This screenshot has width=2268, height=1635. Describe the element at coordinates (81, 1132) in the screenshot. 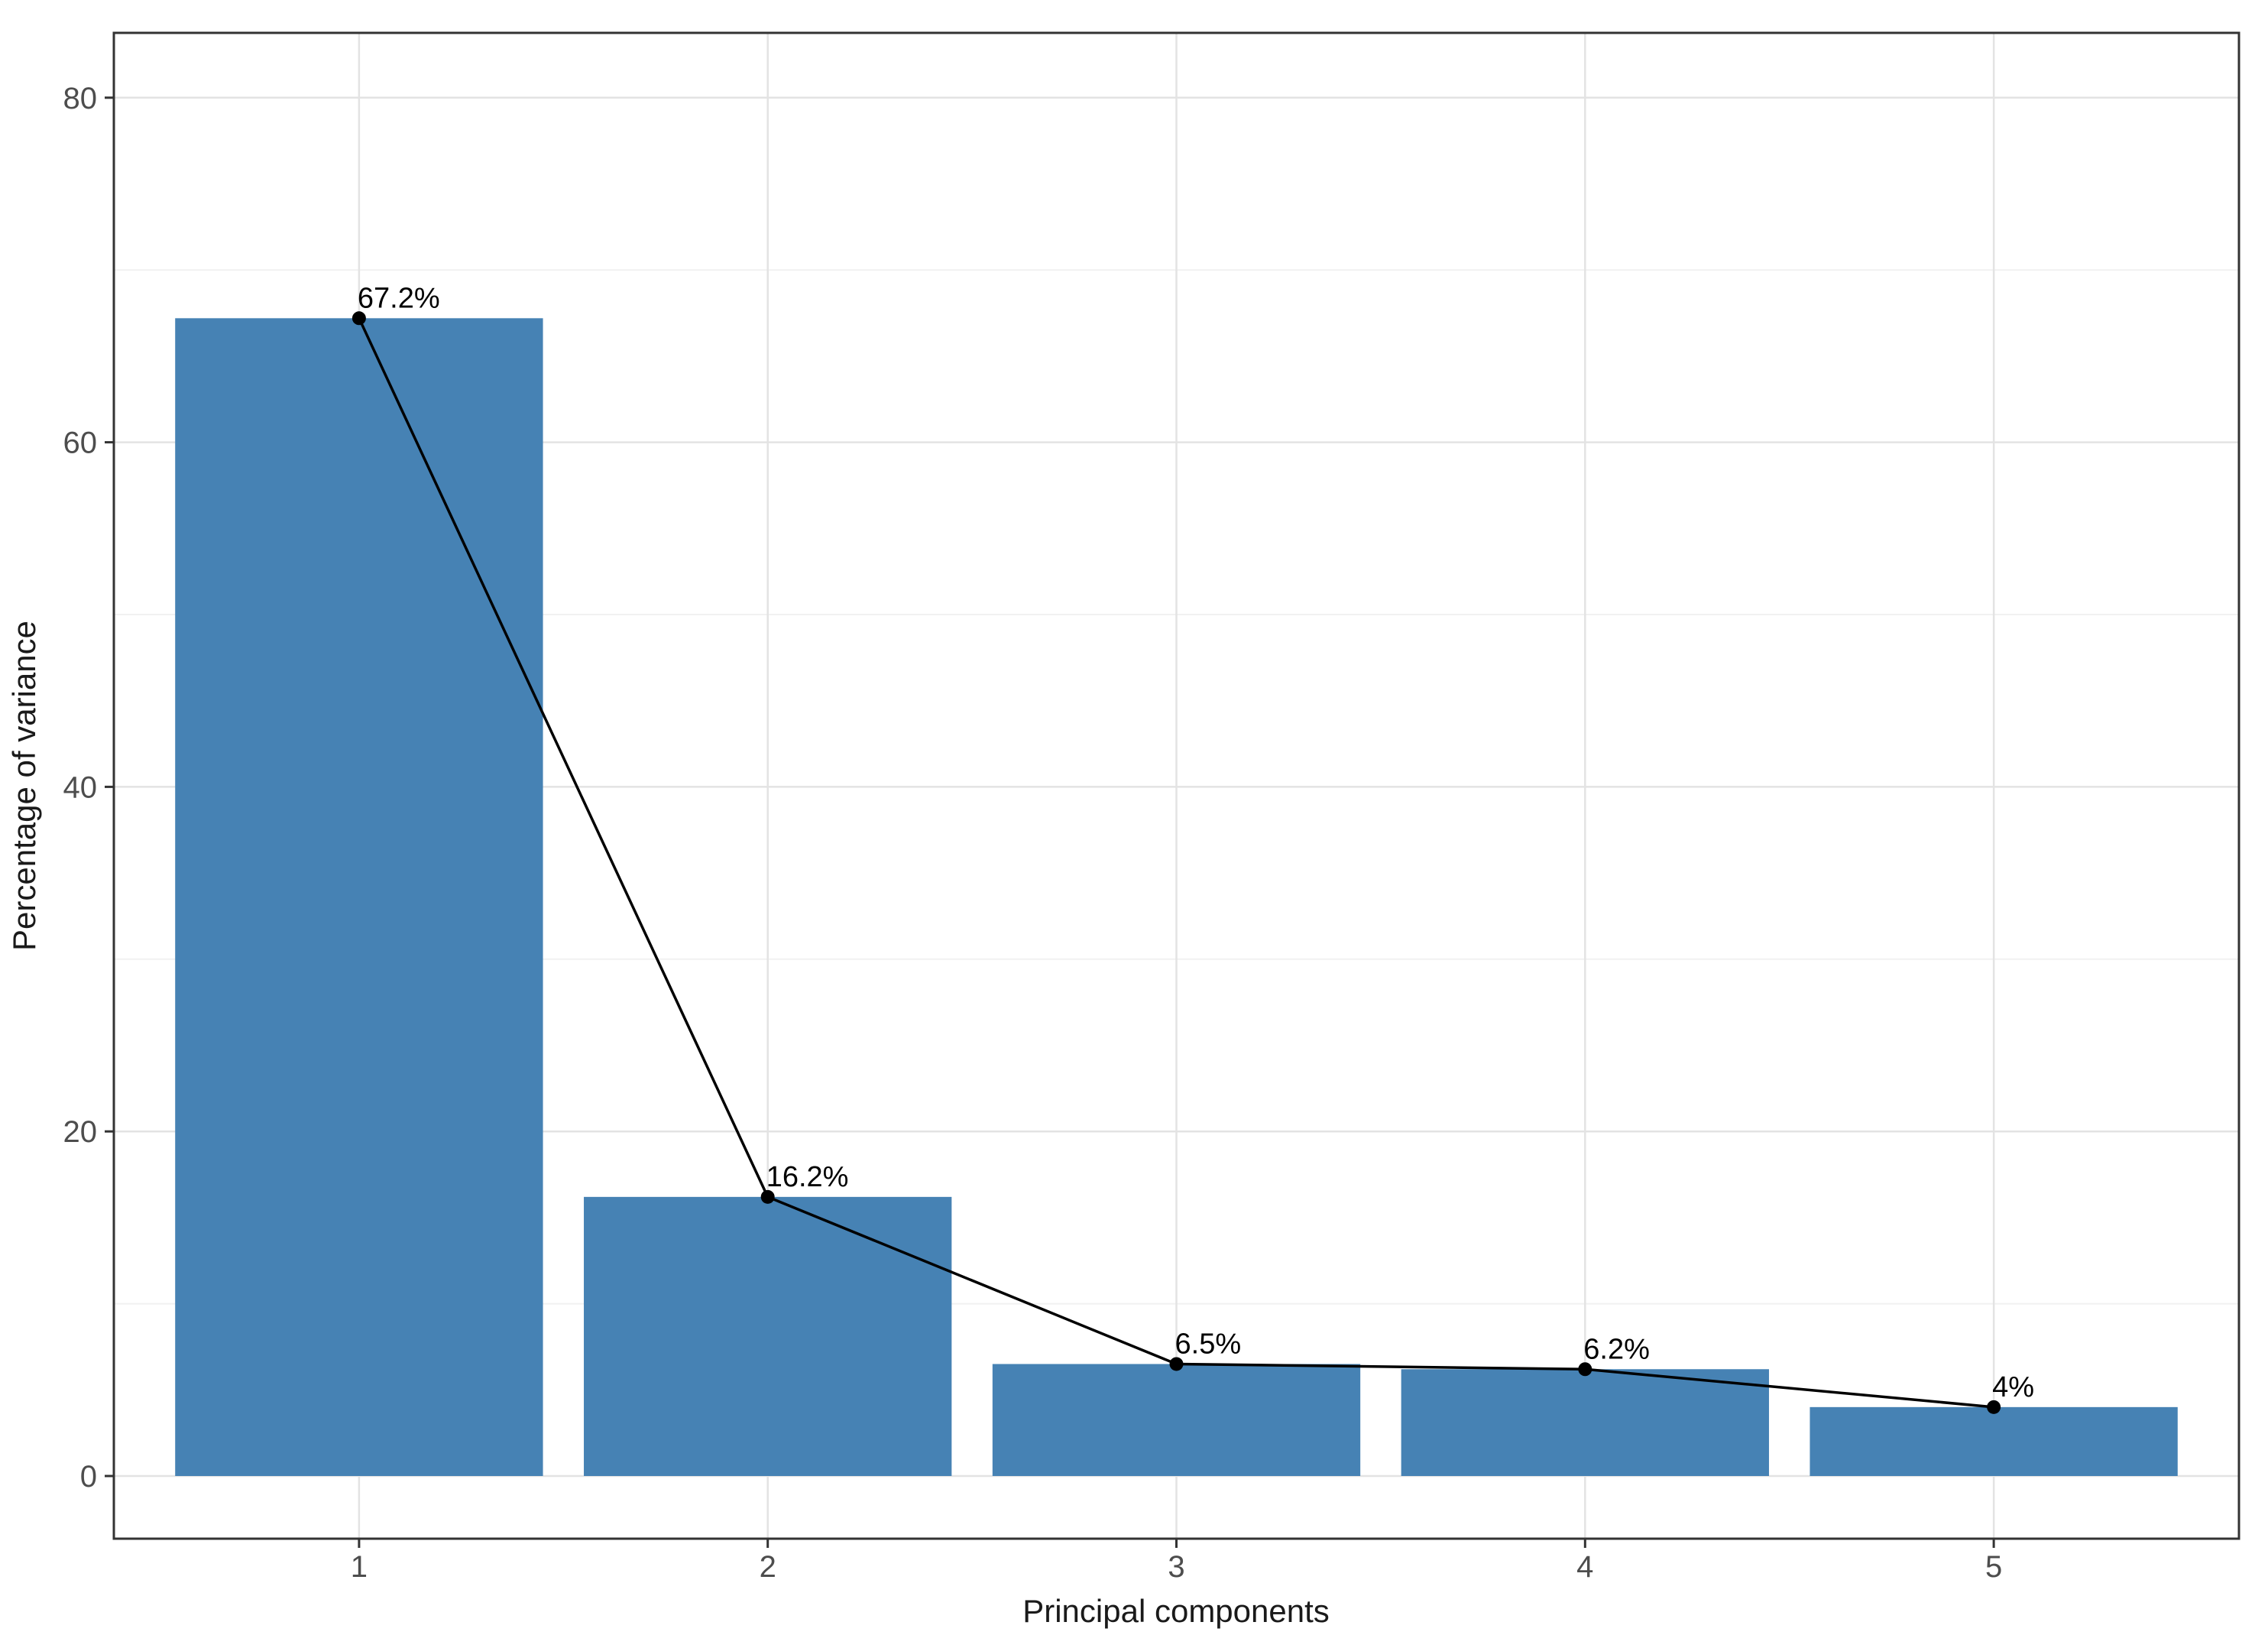

I see `y-tick-label: 20` at that location.